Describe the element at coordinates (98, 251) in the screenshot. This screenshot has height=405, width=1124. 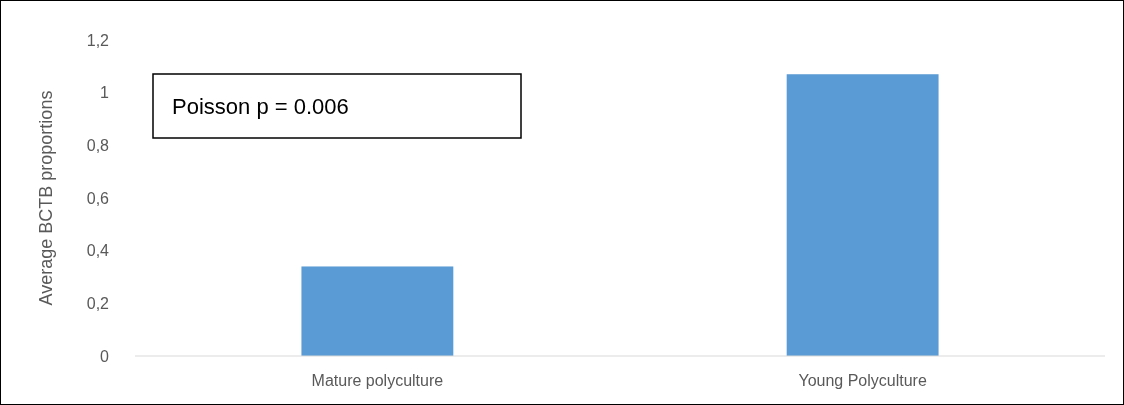
I see `y-tick-label: 0,4` at that location.